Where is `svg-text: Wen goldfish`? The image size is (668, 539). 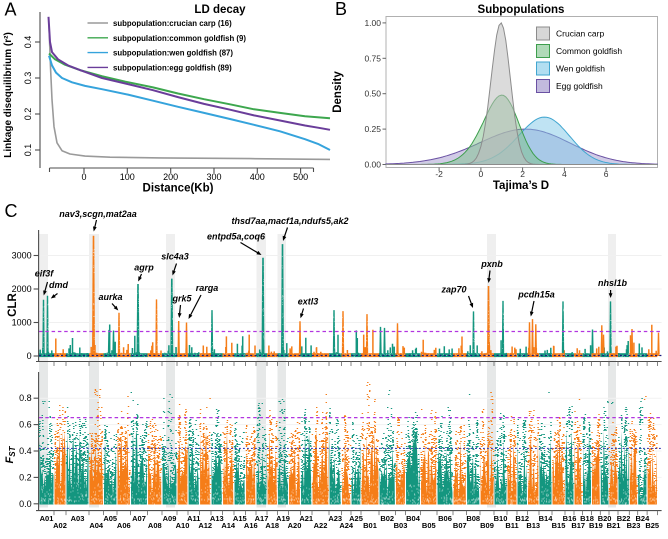
svg-text: Wen goldfish is located at coordinates (580, 69).